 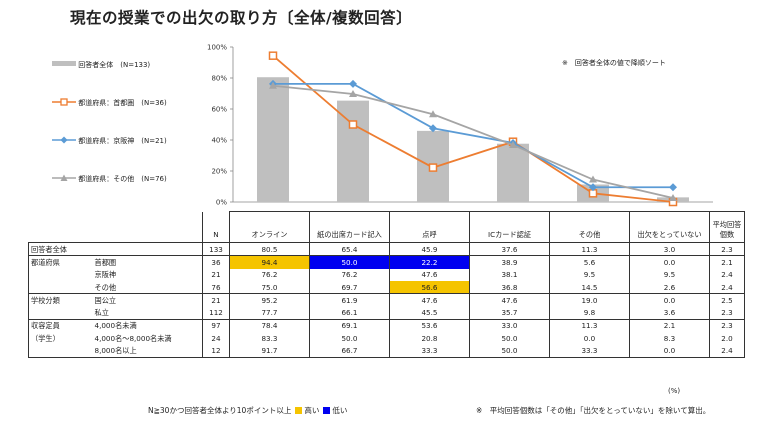 What do you see at coordinates (589, 287) in the screenshot?
I see `row-value: 14.5` at bounding box center [589, 287].